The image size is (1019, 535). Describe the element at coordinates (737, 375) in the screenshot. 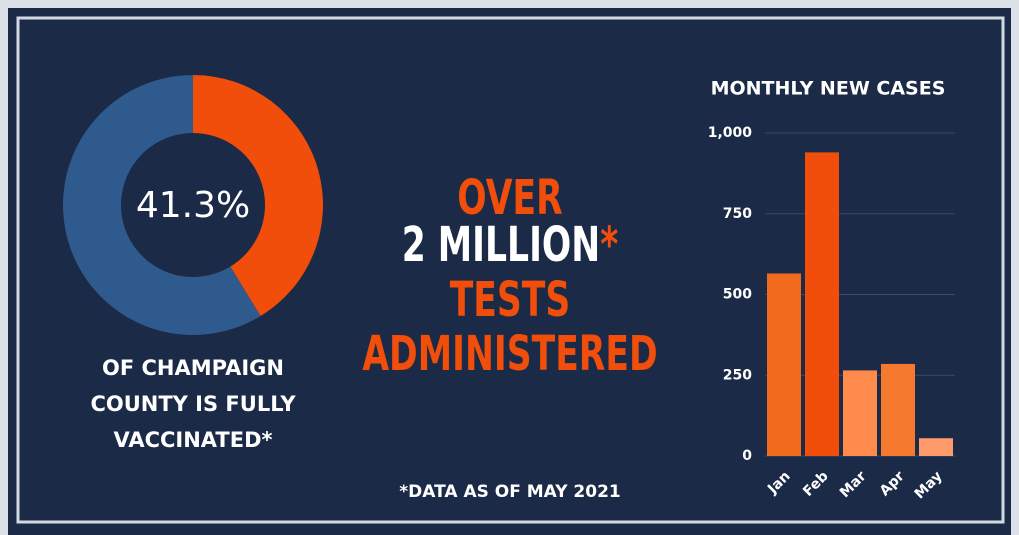

I see `y-tick-label: 250` at that location.